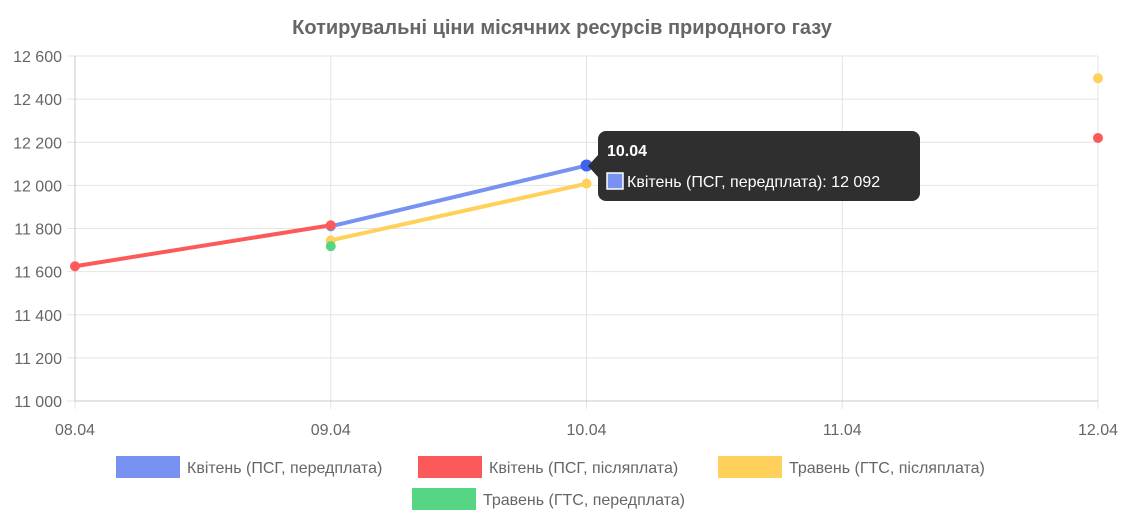 The image size is (1125, 525). What do you see at coordinates (37, 57) in the screenshot?
I see `y-tick-label: 12 600` at bounding box center [37, 57].